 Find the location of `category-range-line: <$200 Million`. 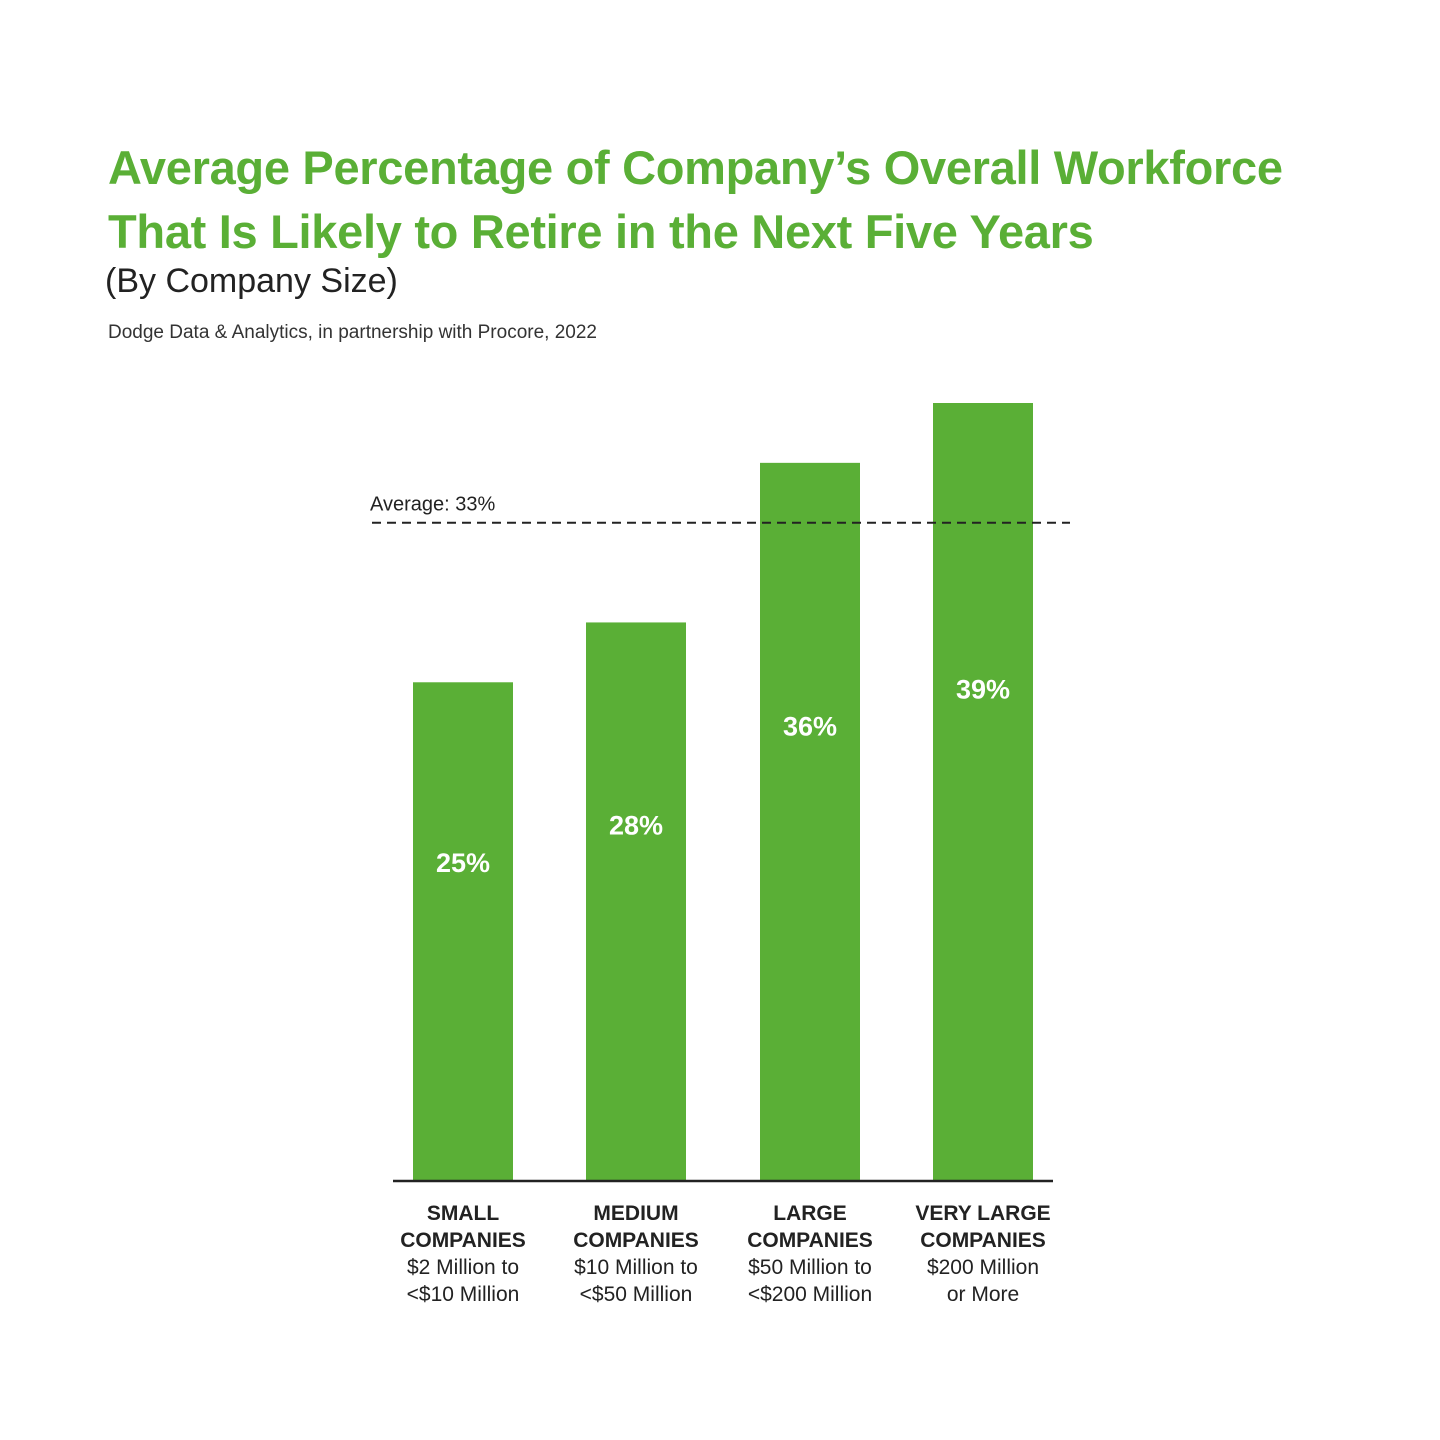

category-range-line: <$200 Million is located at coordinates (810, 1294).